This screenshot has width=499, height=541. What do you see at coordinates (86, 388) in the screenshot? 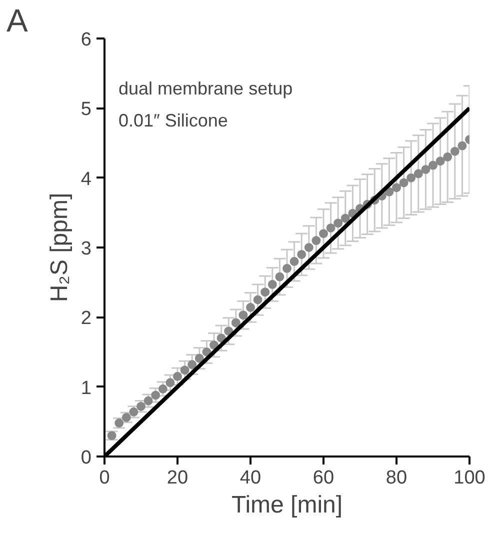
I see `y-tick-label: 1` at bounding box center [86, 388].